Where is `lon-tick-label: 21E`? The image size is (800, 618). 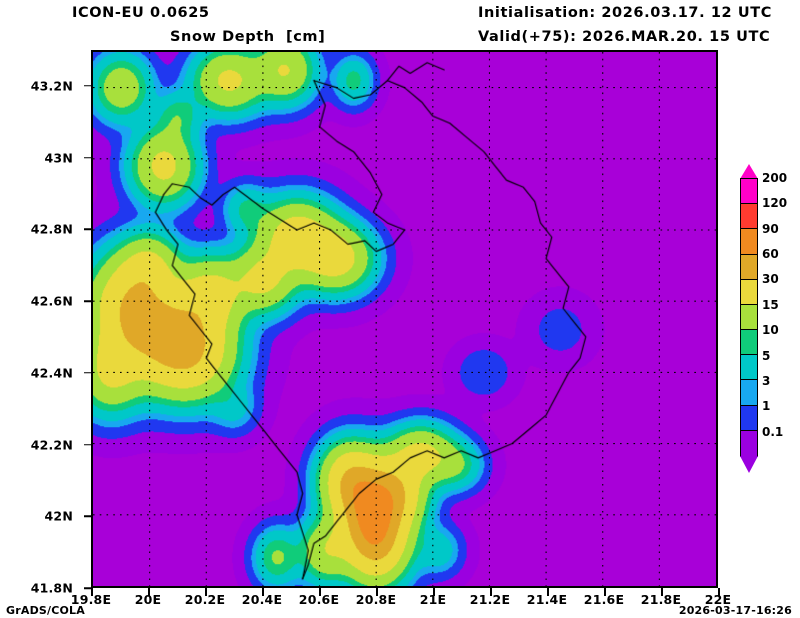
lon-tick-label: 21E is located at coordinates (433, 599).